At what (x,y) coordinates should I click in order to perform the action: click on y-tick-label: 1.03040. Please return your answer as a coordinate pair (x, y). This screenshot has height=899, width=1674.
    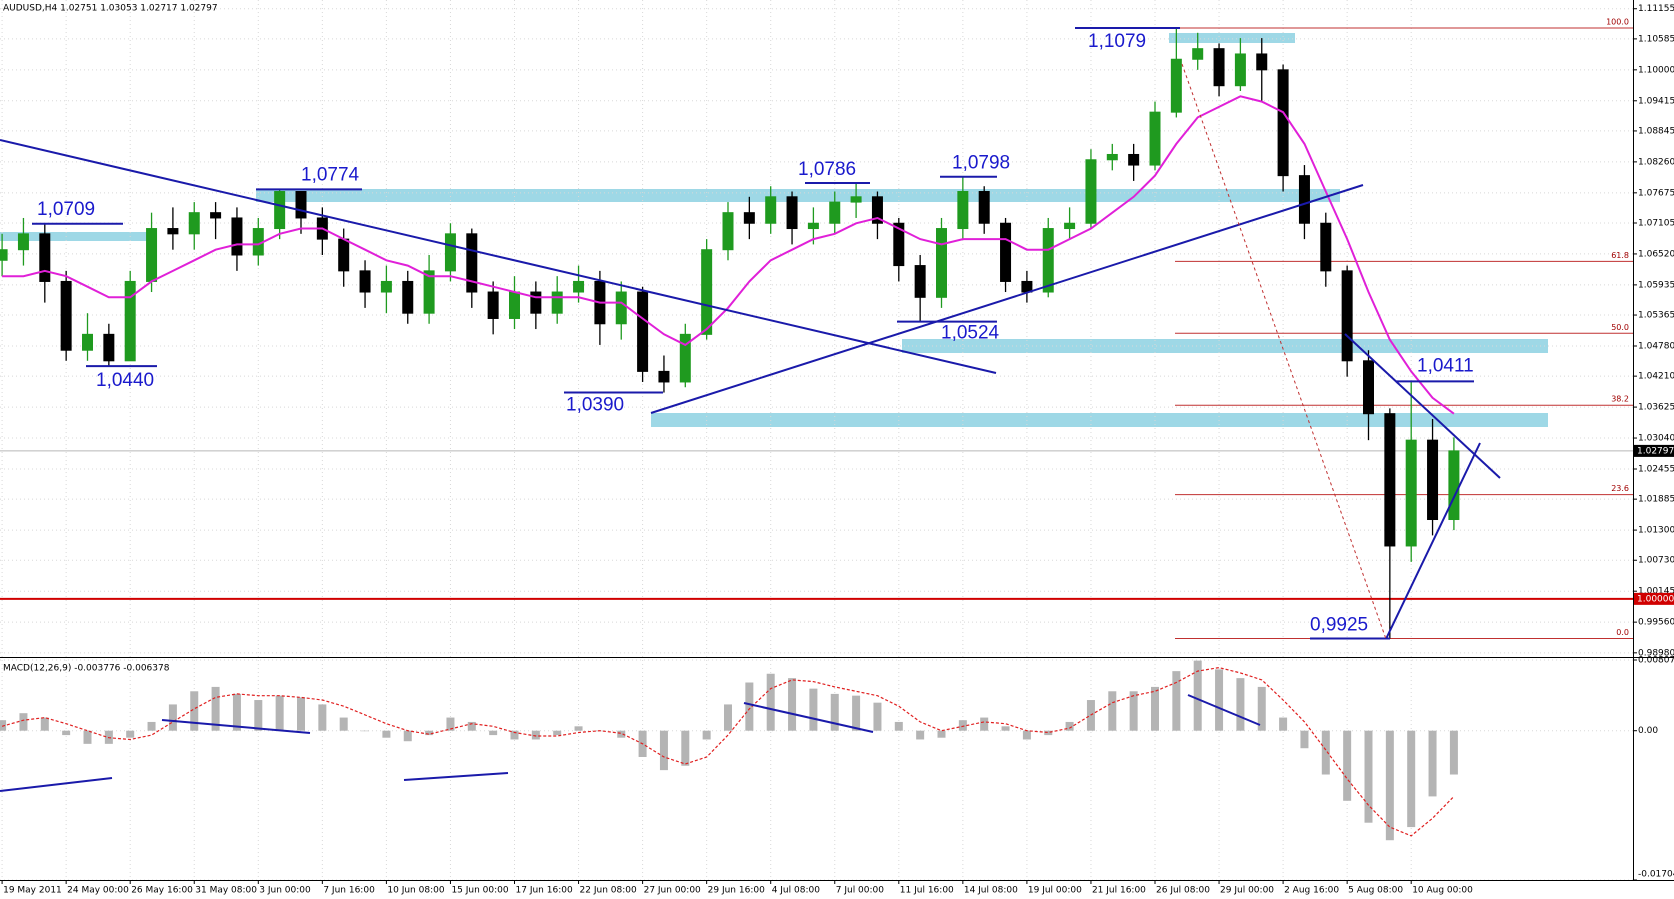
    Looking at the image, I should click on (1656, 439).